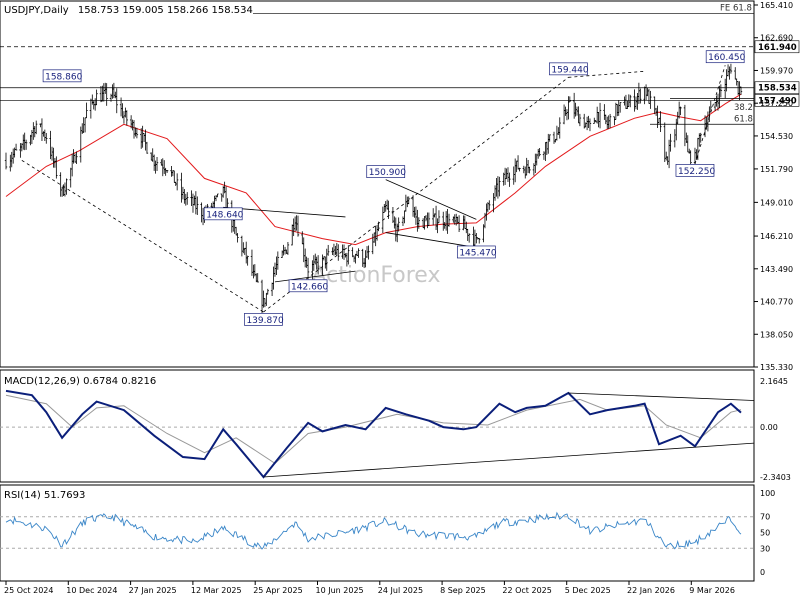 This screenshot has width=800, height=604. What do you see at coordinates (776, 38) in the screenshot?
I see `price-tick-label: 162.690` at bounding box center [776, 38].